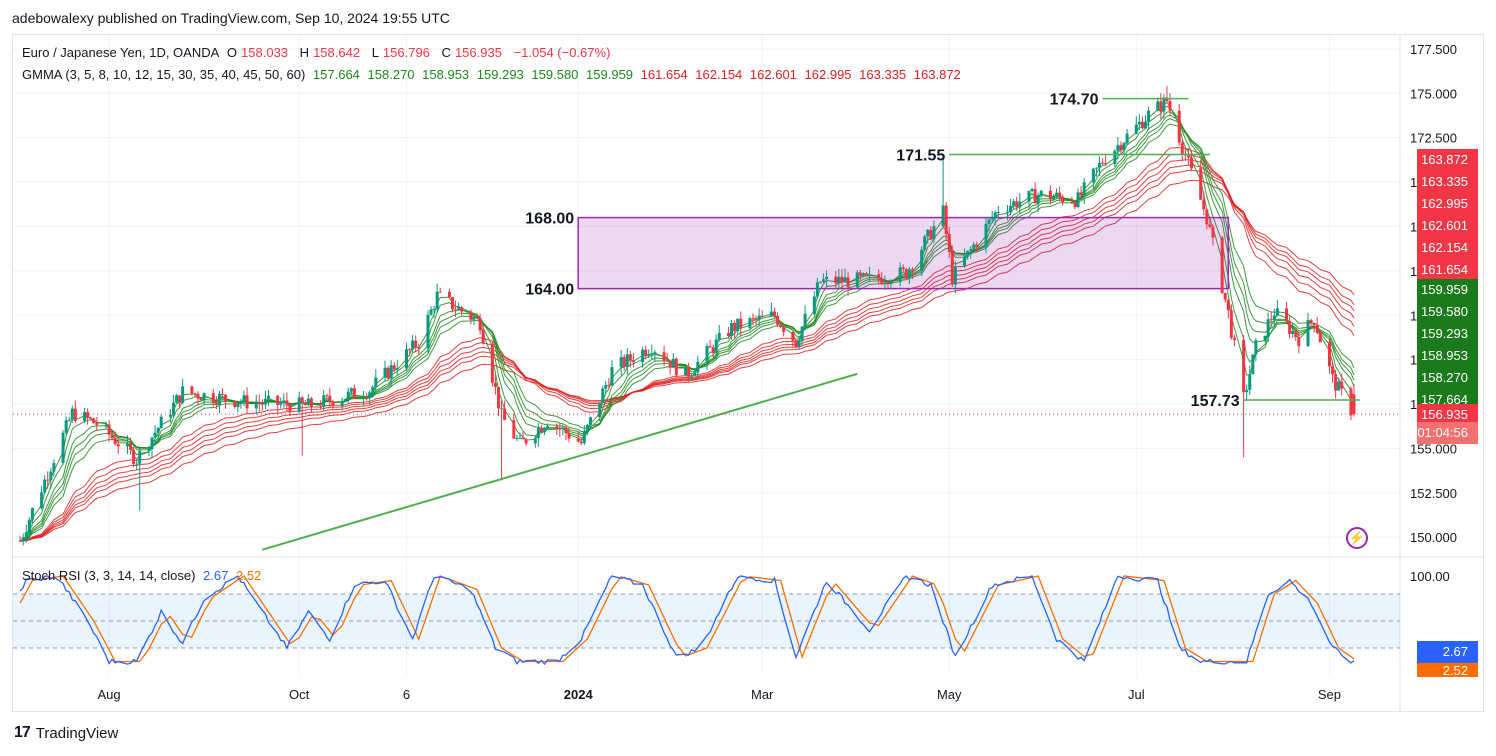 This screenshot has width=1496, height=756. What do you see at coordinates (1357, 538) in the screenshot?
I see `lightning-icon: ⚡` at bounding box center [1357, 538].